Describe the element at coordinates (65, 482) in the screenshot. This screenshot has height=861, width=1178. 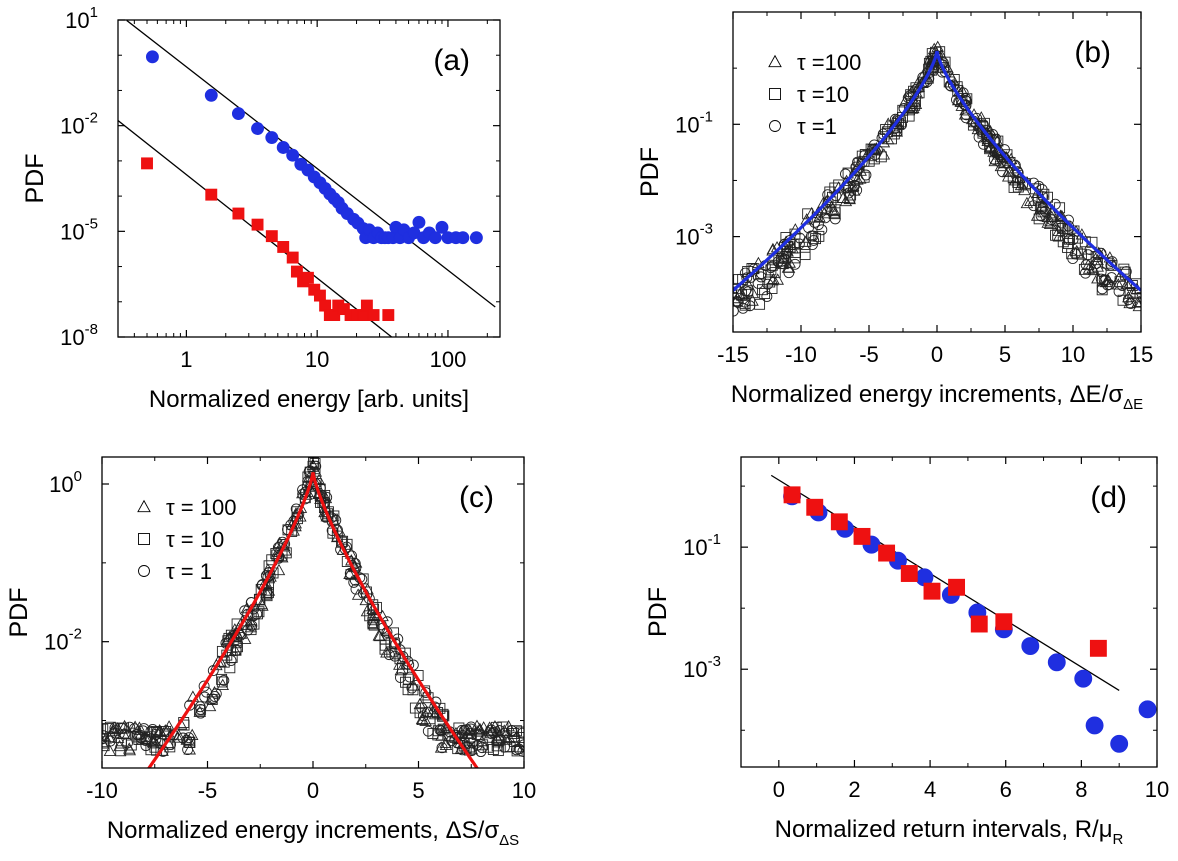
I see `y-tick-label: 10⁰` at that location.